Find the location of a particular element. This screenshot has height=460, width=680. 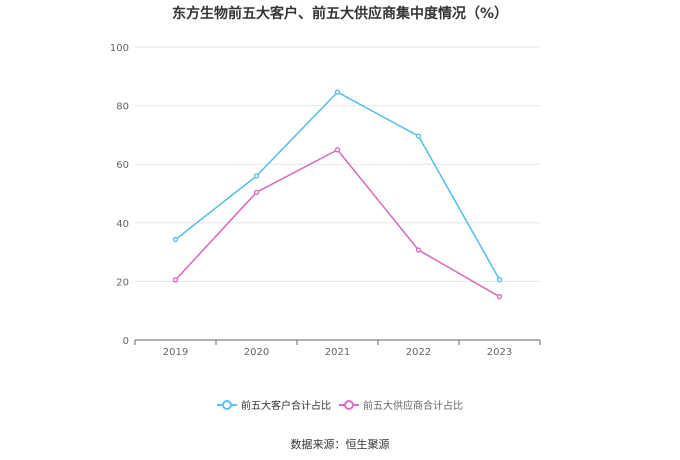

legend-item-suppliers: 前五大供应商合计占比 is located at coordinates (401, 404).